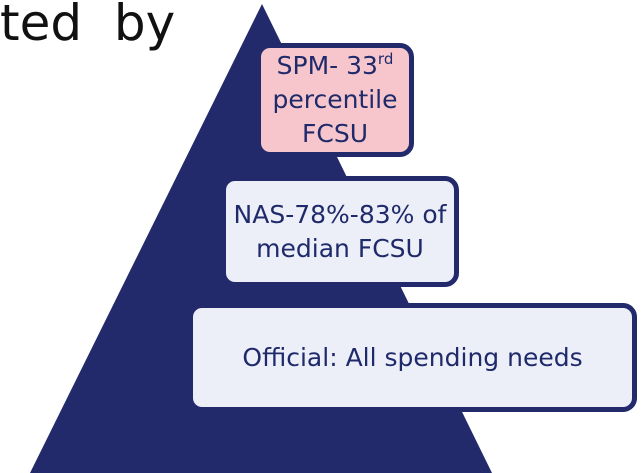 The width and height of the screenshot is (644, 473). I want to click on tier-line: Official: All spending needs, so click(412, 357).